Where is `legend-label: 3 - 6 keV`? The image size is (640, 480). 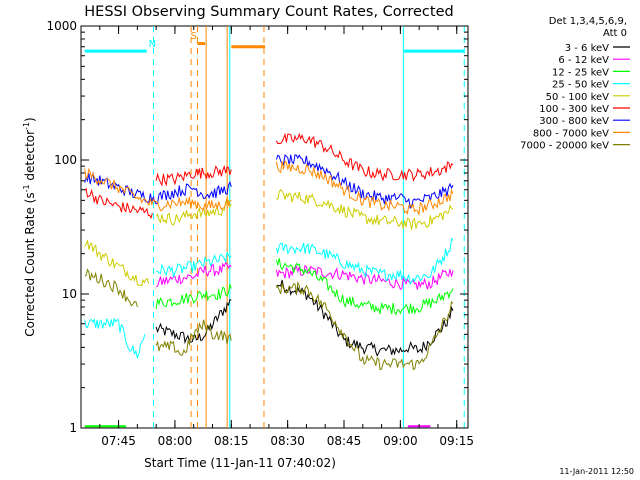
legend-label: 3 - 6 keV is located at coordinates (587, 48).